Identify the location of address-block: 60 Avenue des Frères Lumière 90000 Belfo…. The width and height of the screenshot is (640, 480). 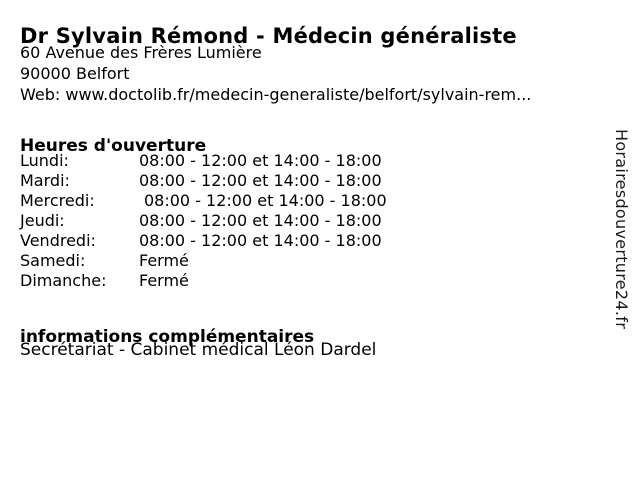
(275, 73).